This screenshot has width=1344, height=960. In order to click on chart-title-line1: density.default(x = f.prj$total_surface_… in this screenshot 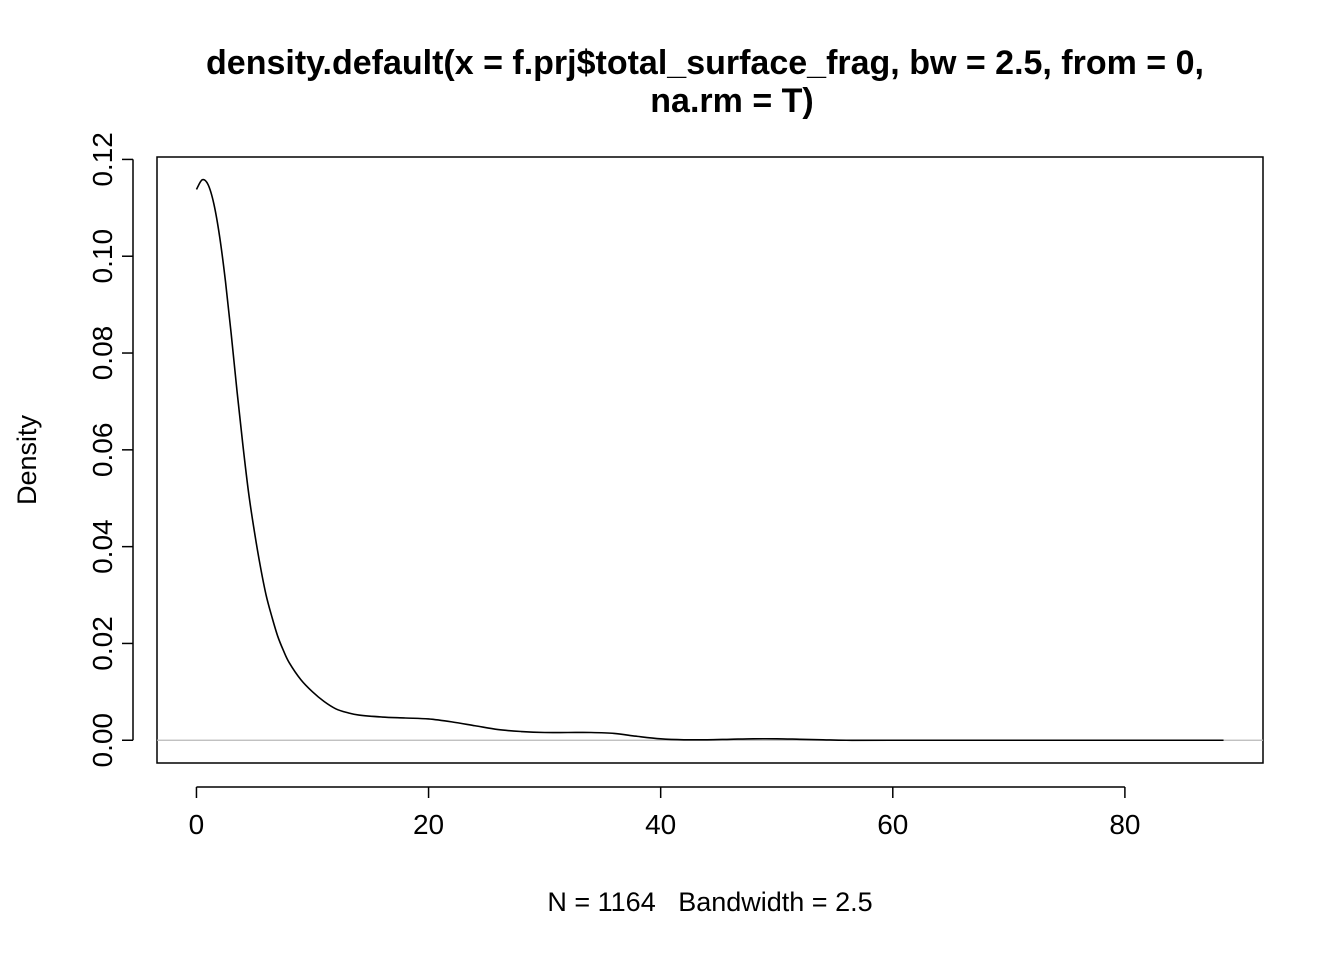, I will do `click(705, 63)`.